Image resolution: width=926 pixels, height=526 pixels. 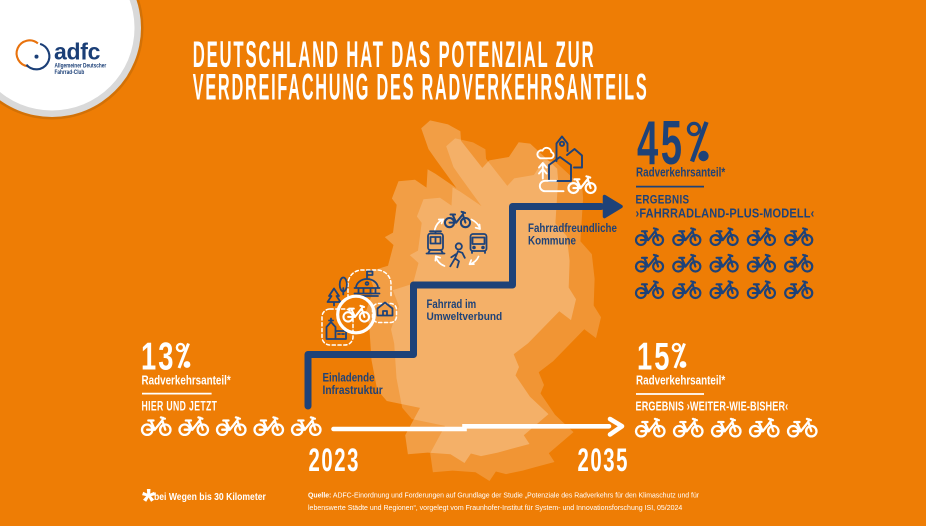 What do you see at coordinates (452, 304) in the screenshot?
I see `svg-text: Fahrrad im` at bounding box center [452, 304].